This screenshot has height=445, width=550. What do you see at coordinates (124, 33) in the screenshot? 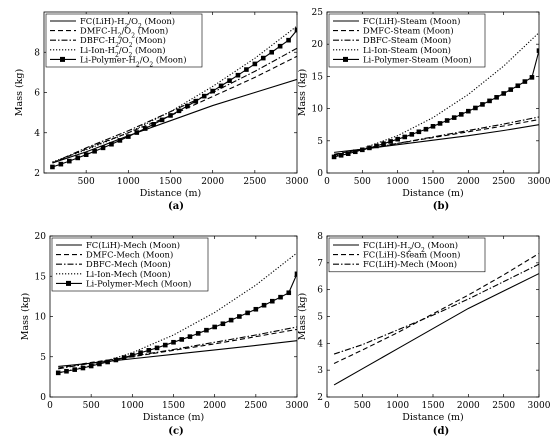
I see `legend-entry: DMFC-H2/O2 (Moon)` at bounding box center [124, 33].